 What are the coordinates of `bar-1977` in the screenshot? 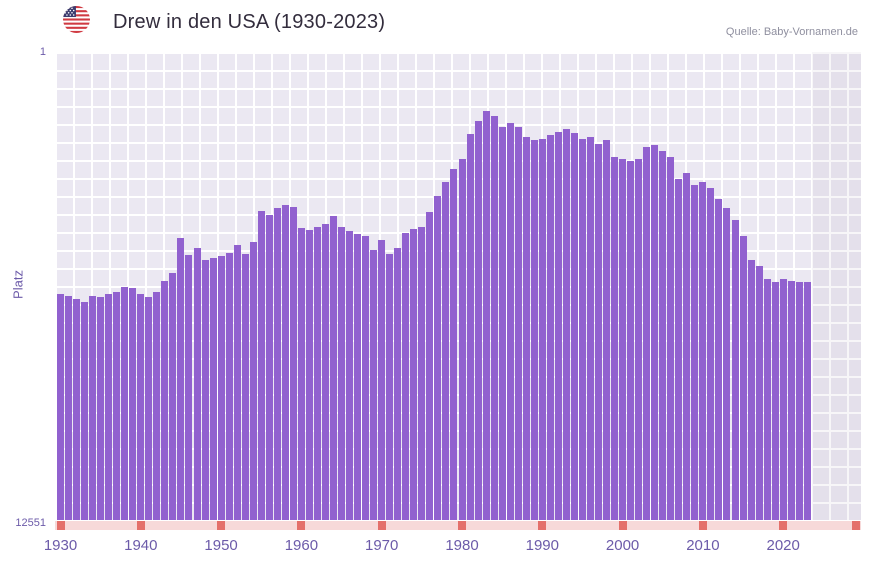 It's located at (438, 358).